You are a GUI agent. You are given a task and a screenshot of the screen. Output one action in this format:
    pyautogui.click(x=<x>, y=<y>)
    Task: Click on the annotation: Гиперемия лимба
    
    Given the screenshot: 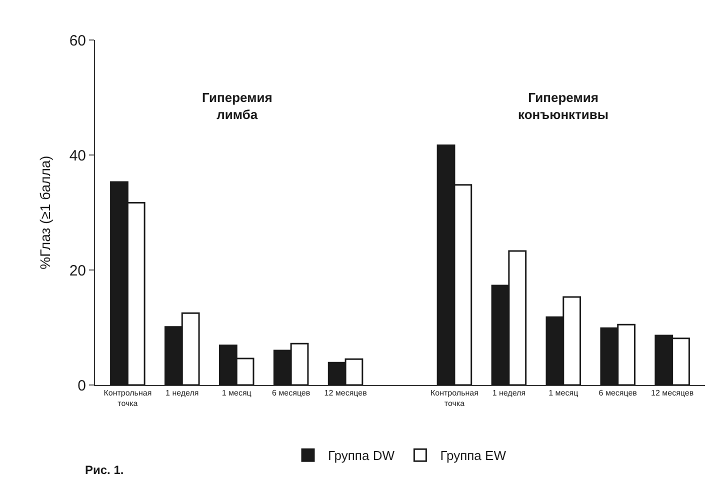 What is the action you would take?
    pyautogui.click(x=237, y=106)
    